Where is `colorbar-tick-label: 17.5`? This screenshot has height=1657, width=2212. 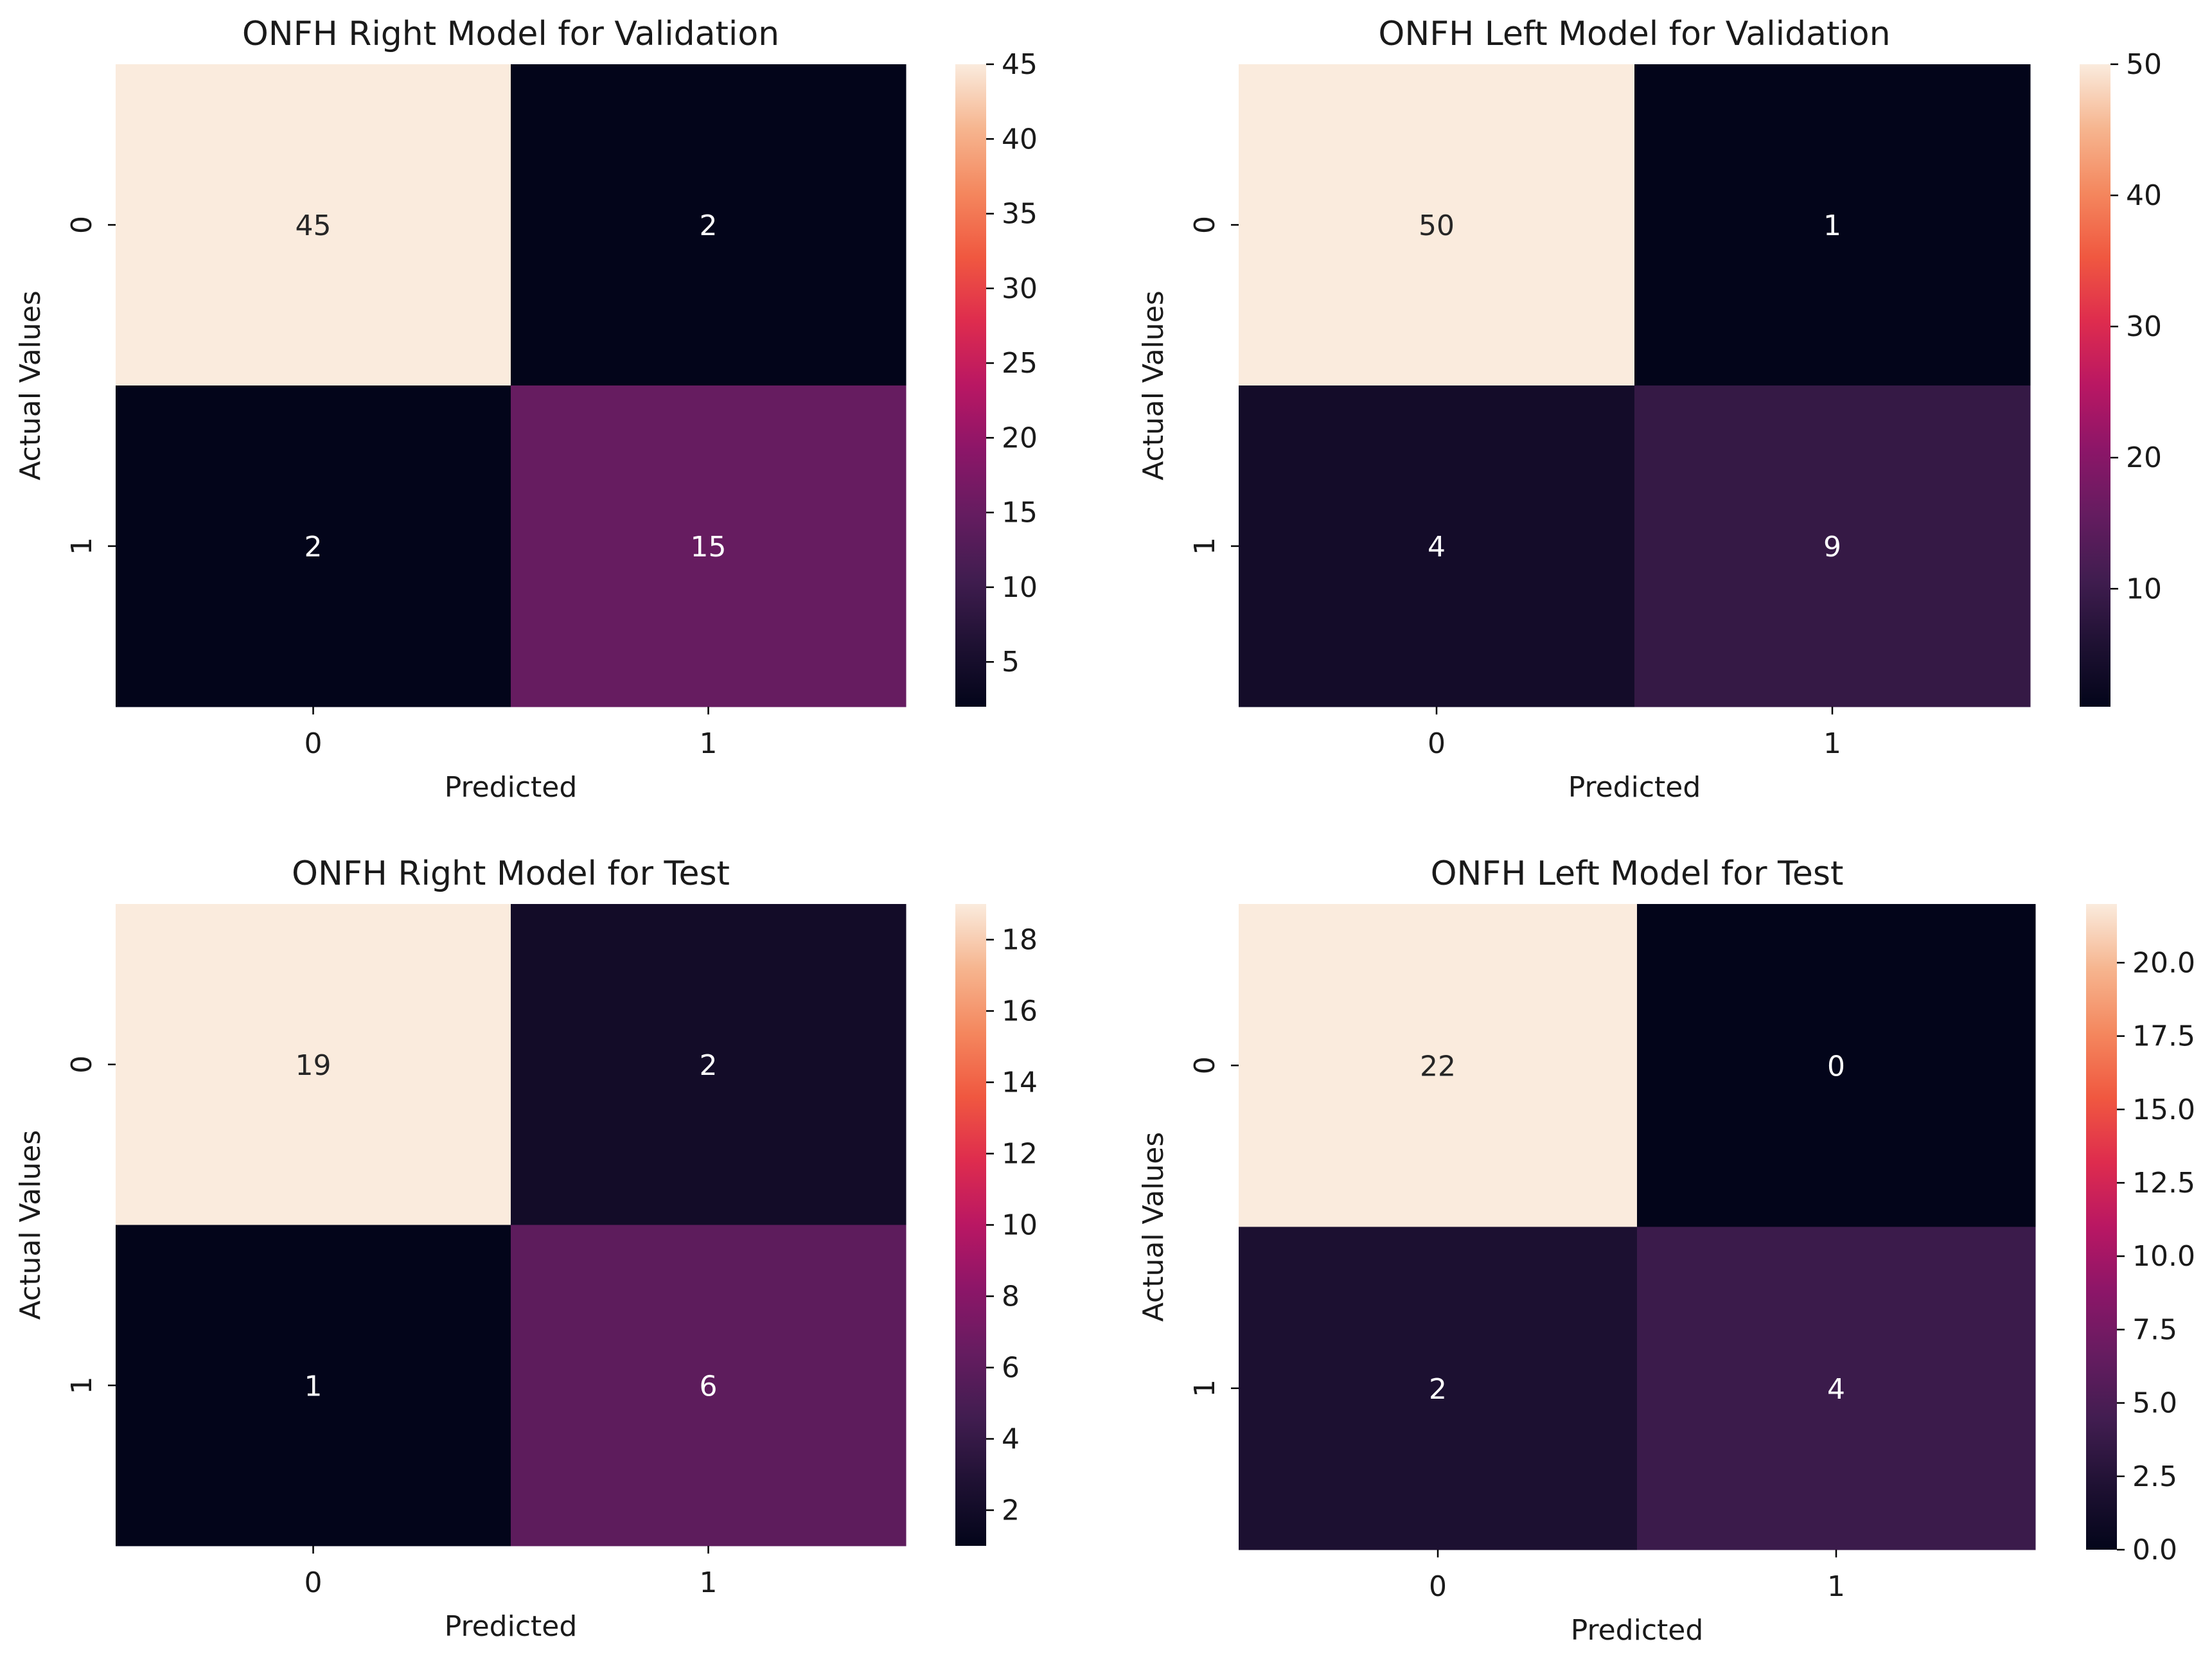 colorbar-tick-label: 17.5 is located at coordinates (2163, 1036).